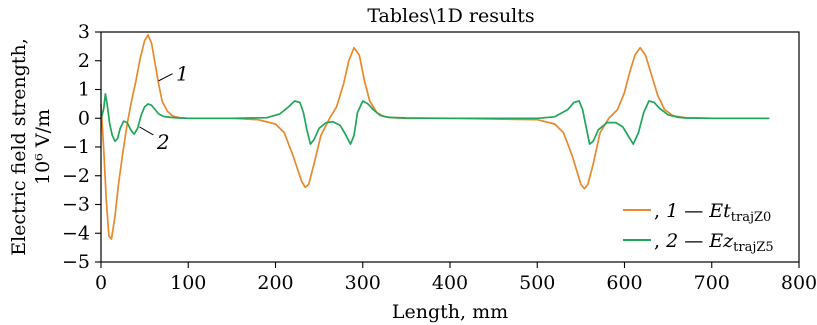 The image size is (817, 325). What do you see at coordinates (450, 16) in the screenshot?
I see `chart-title: Tables\1D results` at bounding box center [450, 16].